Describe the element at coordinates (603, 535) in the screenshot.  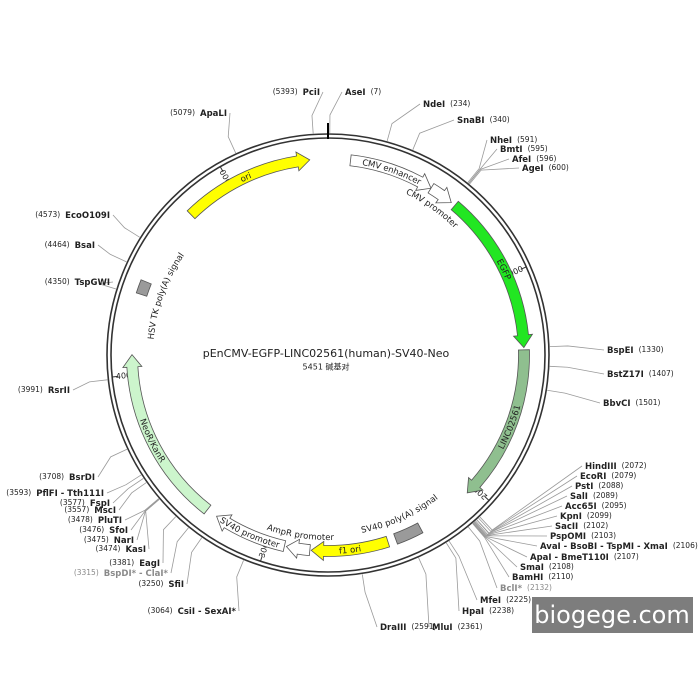
I see `enzyme-position: (2103)` at that location.